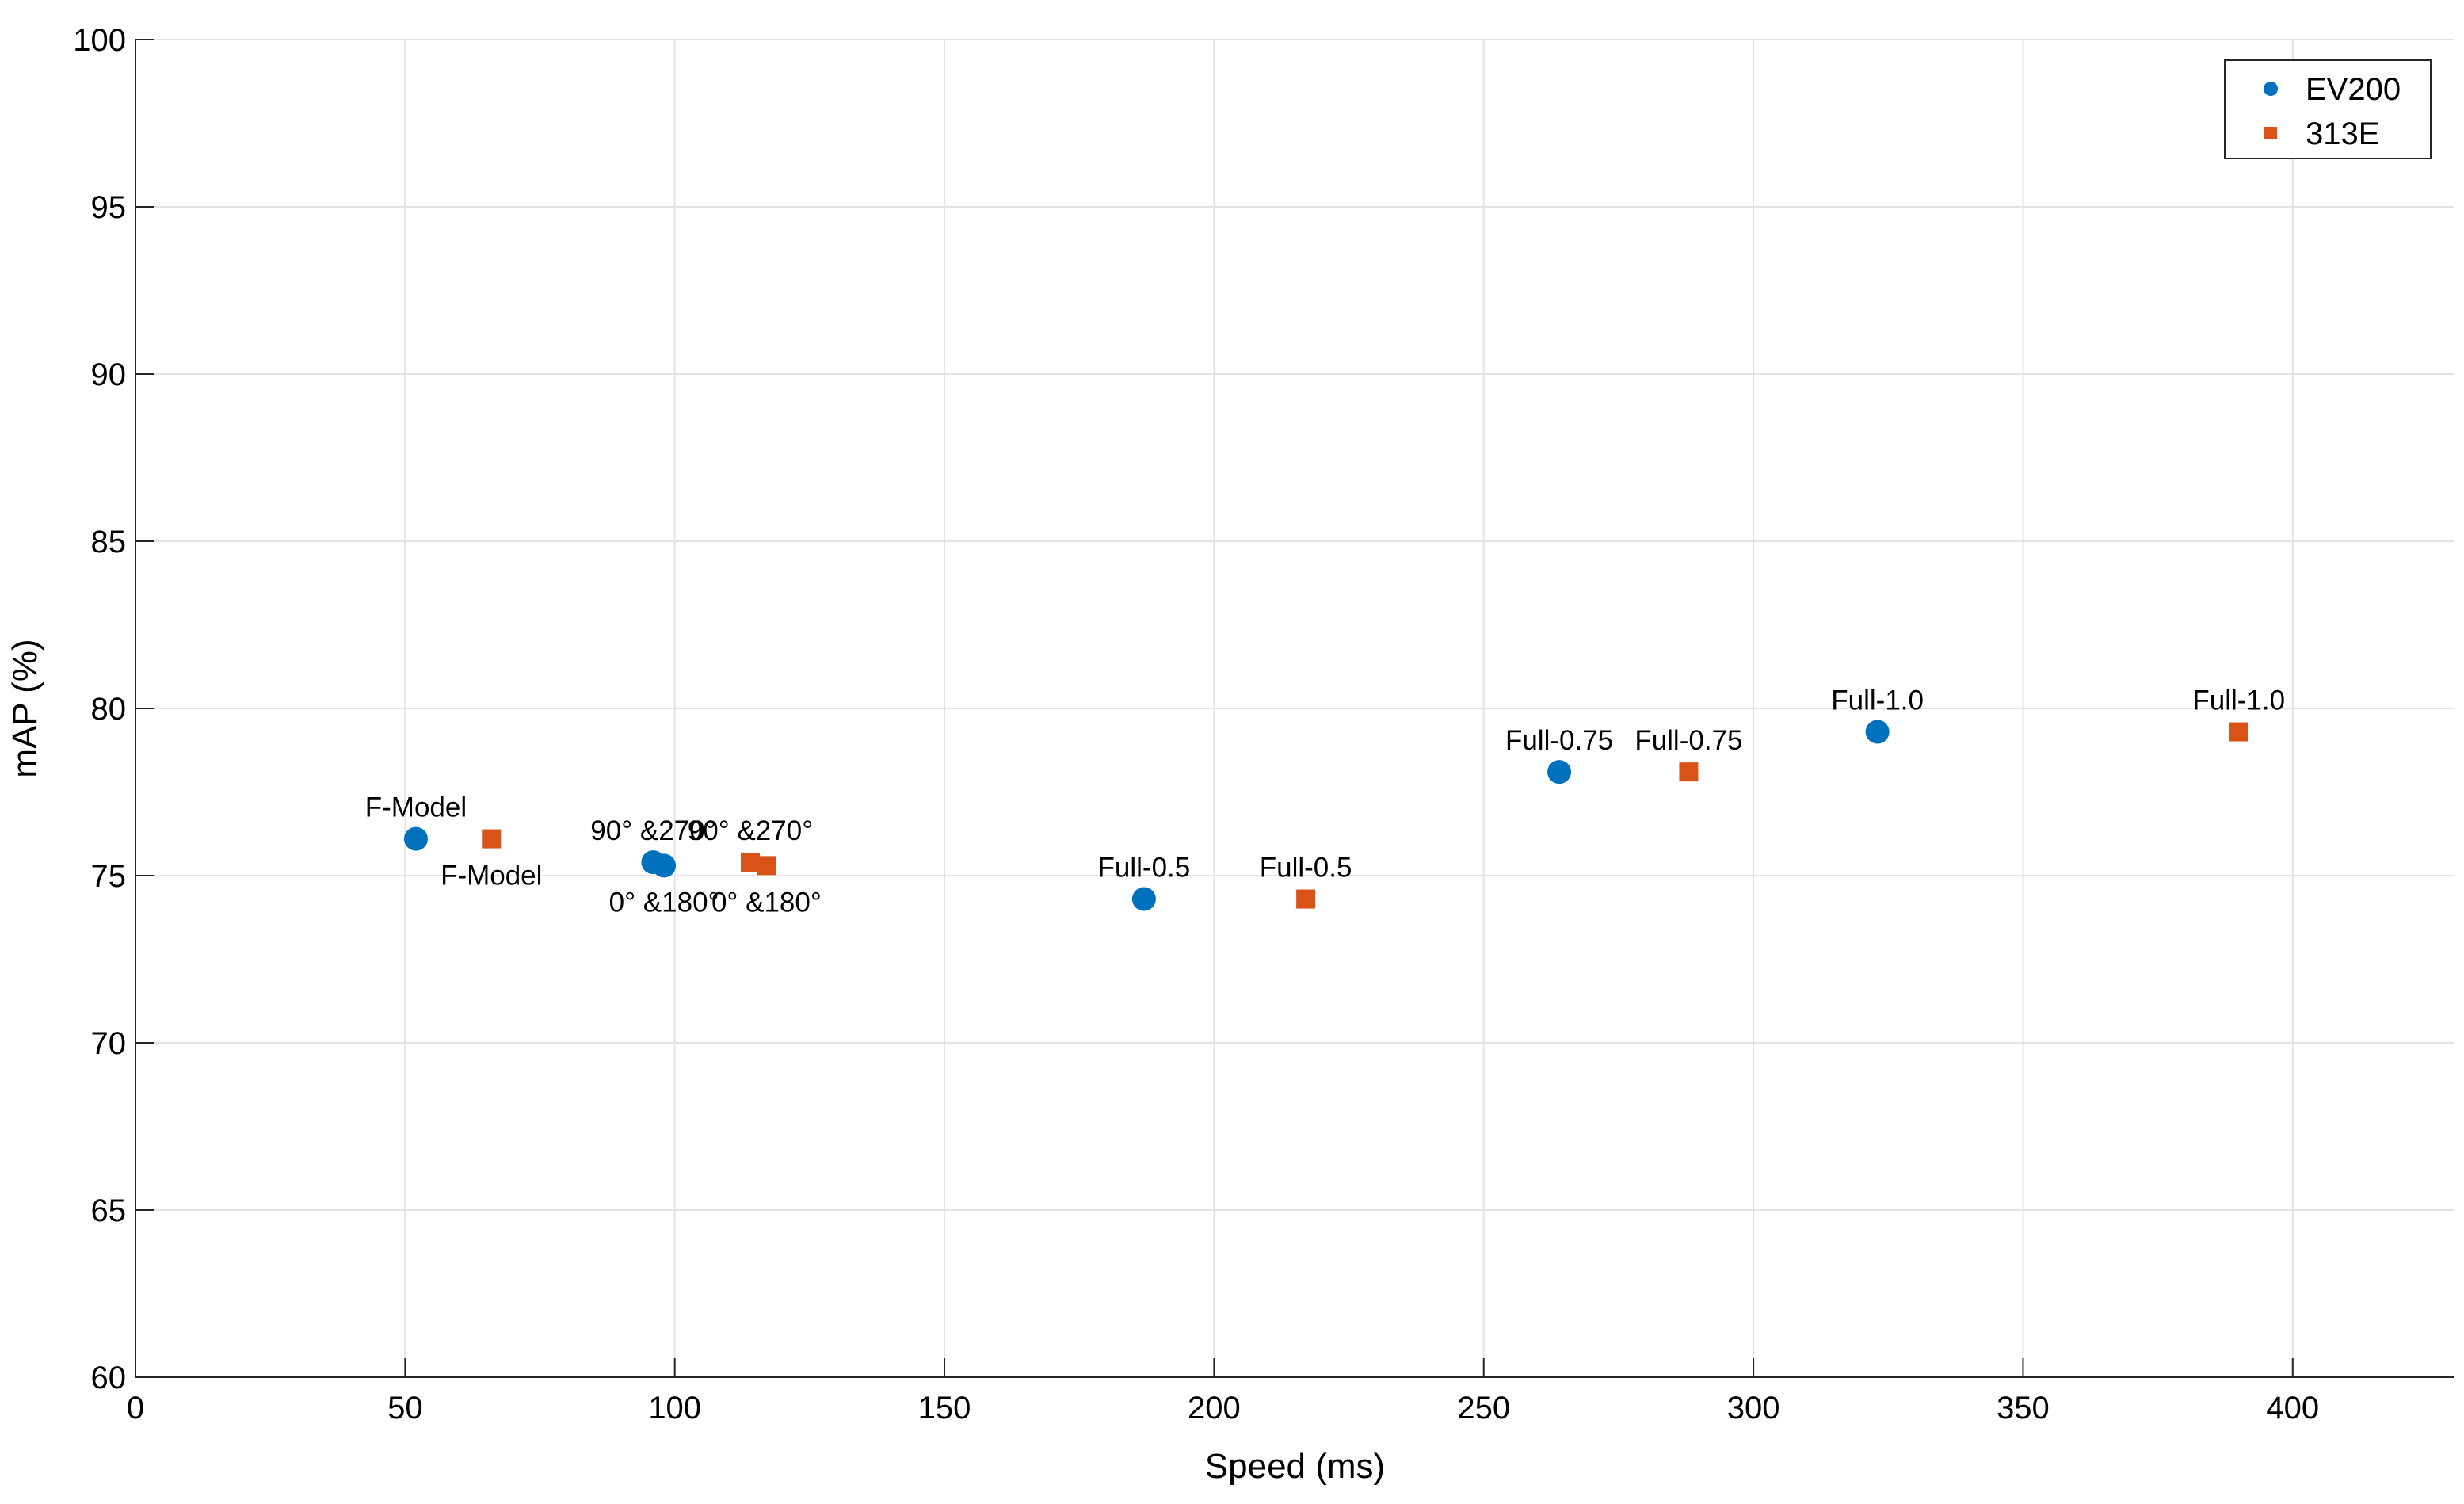 The height and width of the screenshot is (1504, 2464). What do you see at coordinates (1753, 1408) in the screenshot?
I see `x-tick-label: 300` at bounding box center [1753, 1408].